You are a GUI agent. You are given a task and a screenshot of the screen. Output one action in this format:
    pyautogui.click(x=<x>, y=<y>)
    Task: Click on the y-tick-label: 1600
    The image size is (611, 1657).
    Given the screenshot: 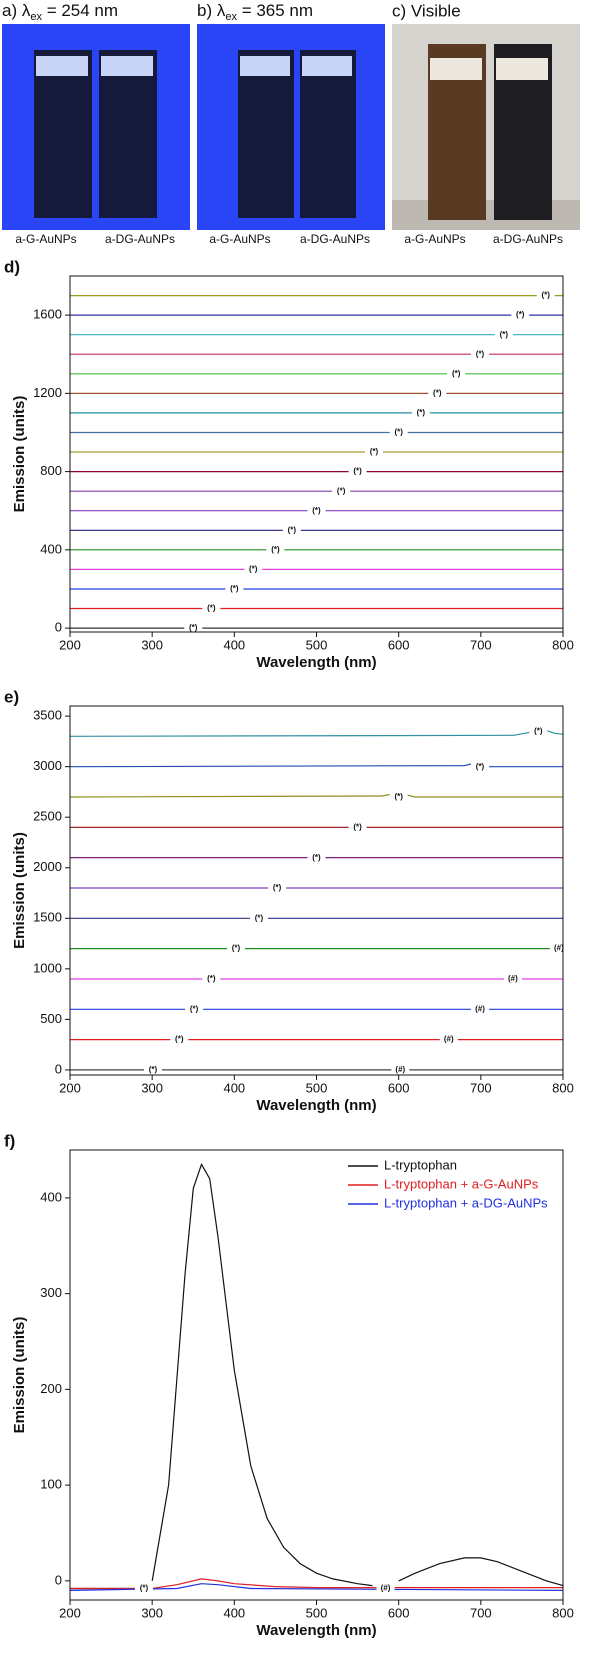 What is the action you would take?
    pyautogui.click(x=47, y=314)
    